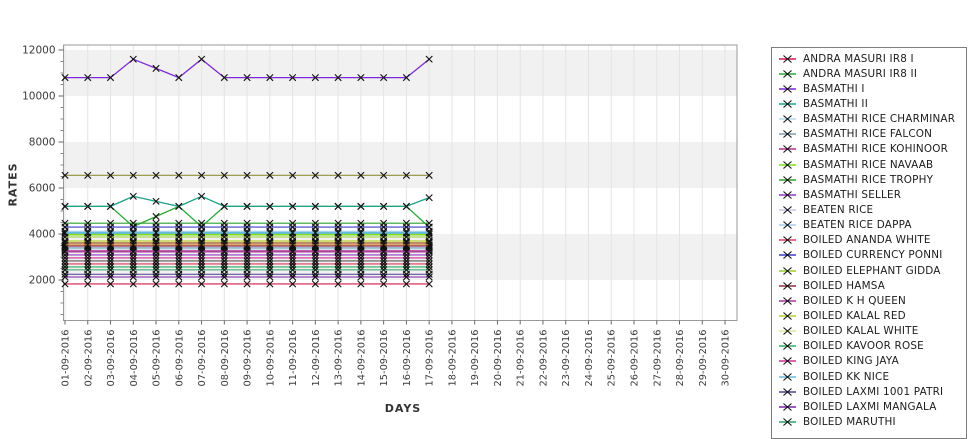 The width and height of the screenshot is (975, 439). I want to click on legend-item: BASMATHI RICE FALCON, so click(869, 134).